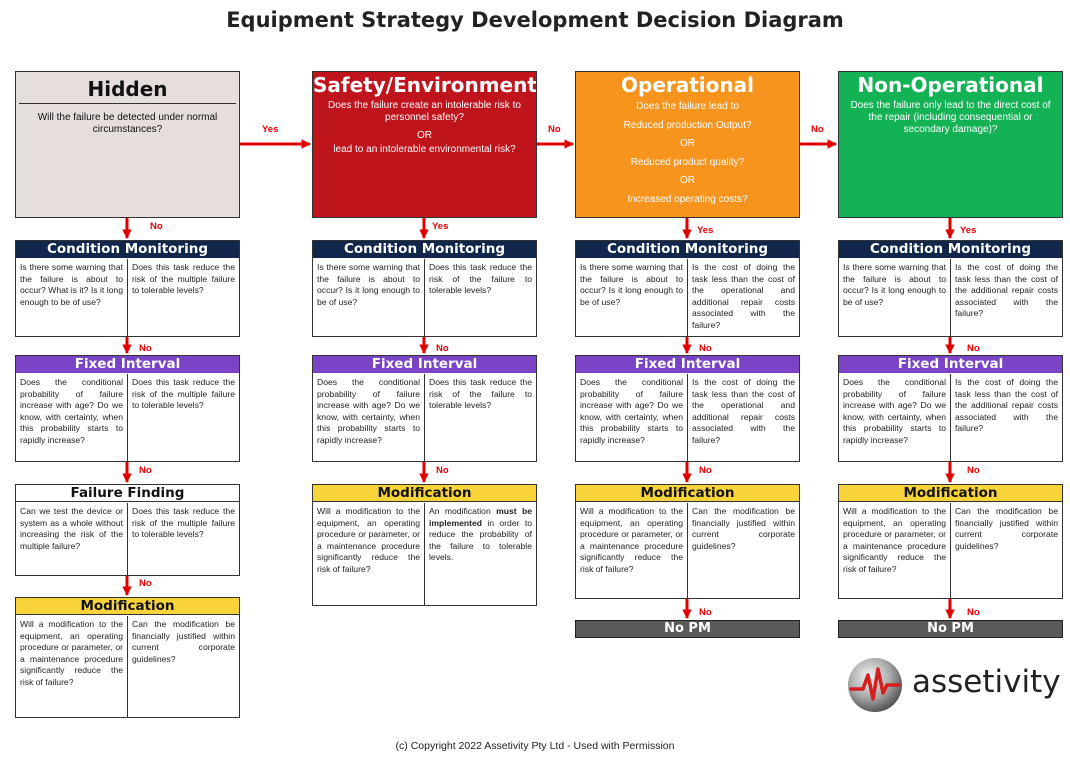  Describe the element at coordinates (440, 226) in the screenshot. I see `label-yes-safety-1: Yes` at that location.